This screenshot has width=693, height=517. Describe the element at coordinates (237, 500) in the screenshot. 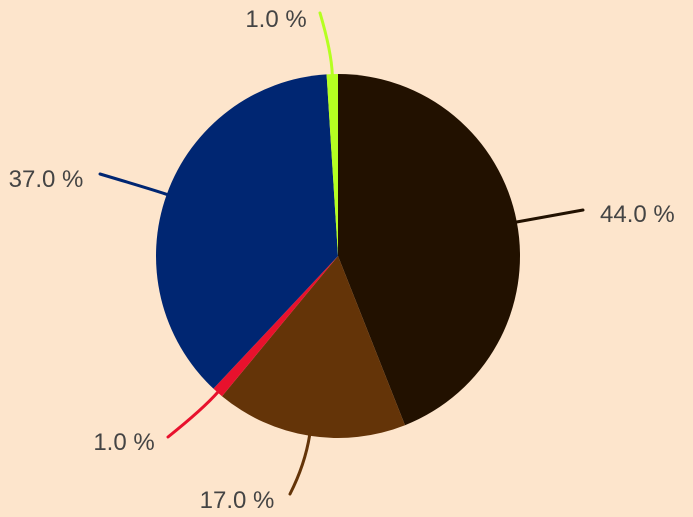

I see `slice-label: 17.0 %` at that location.